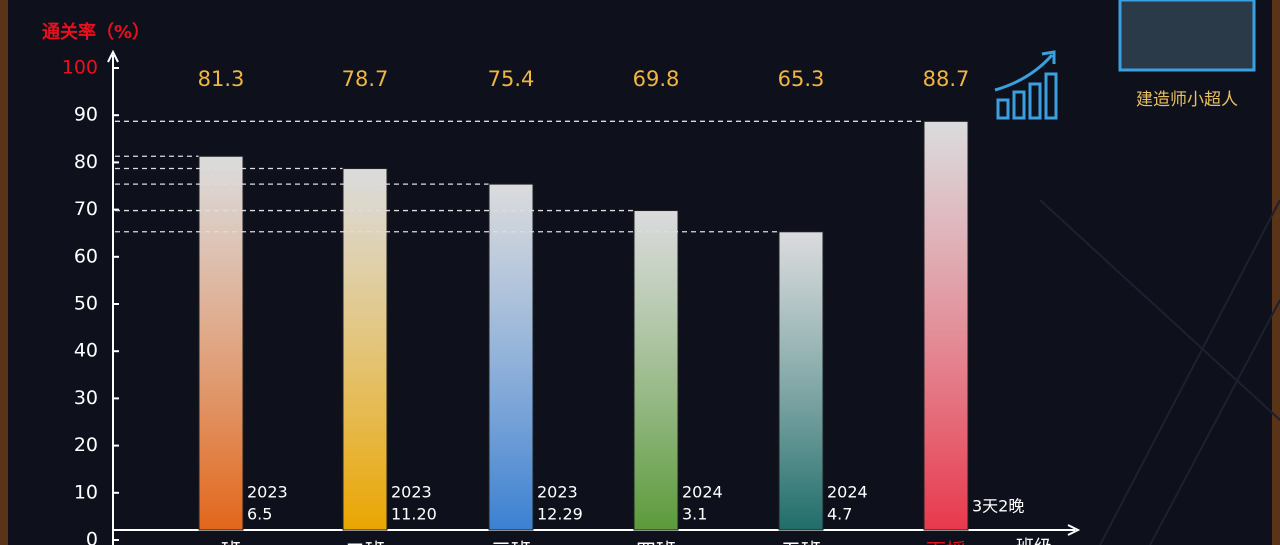 This screenshot has height=545, width=1280. Describe the element at coordinates (1074, 530) in the screenshot. I see `x-arrow` at that location.